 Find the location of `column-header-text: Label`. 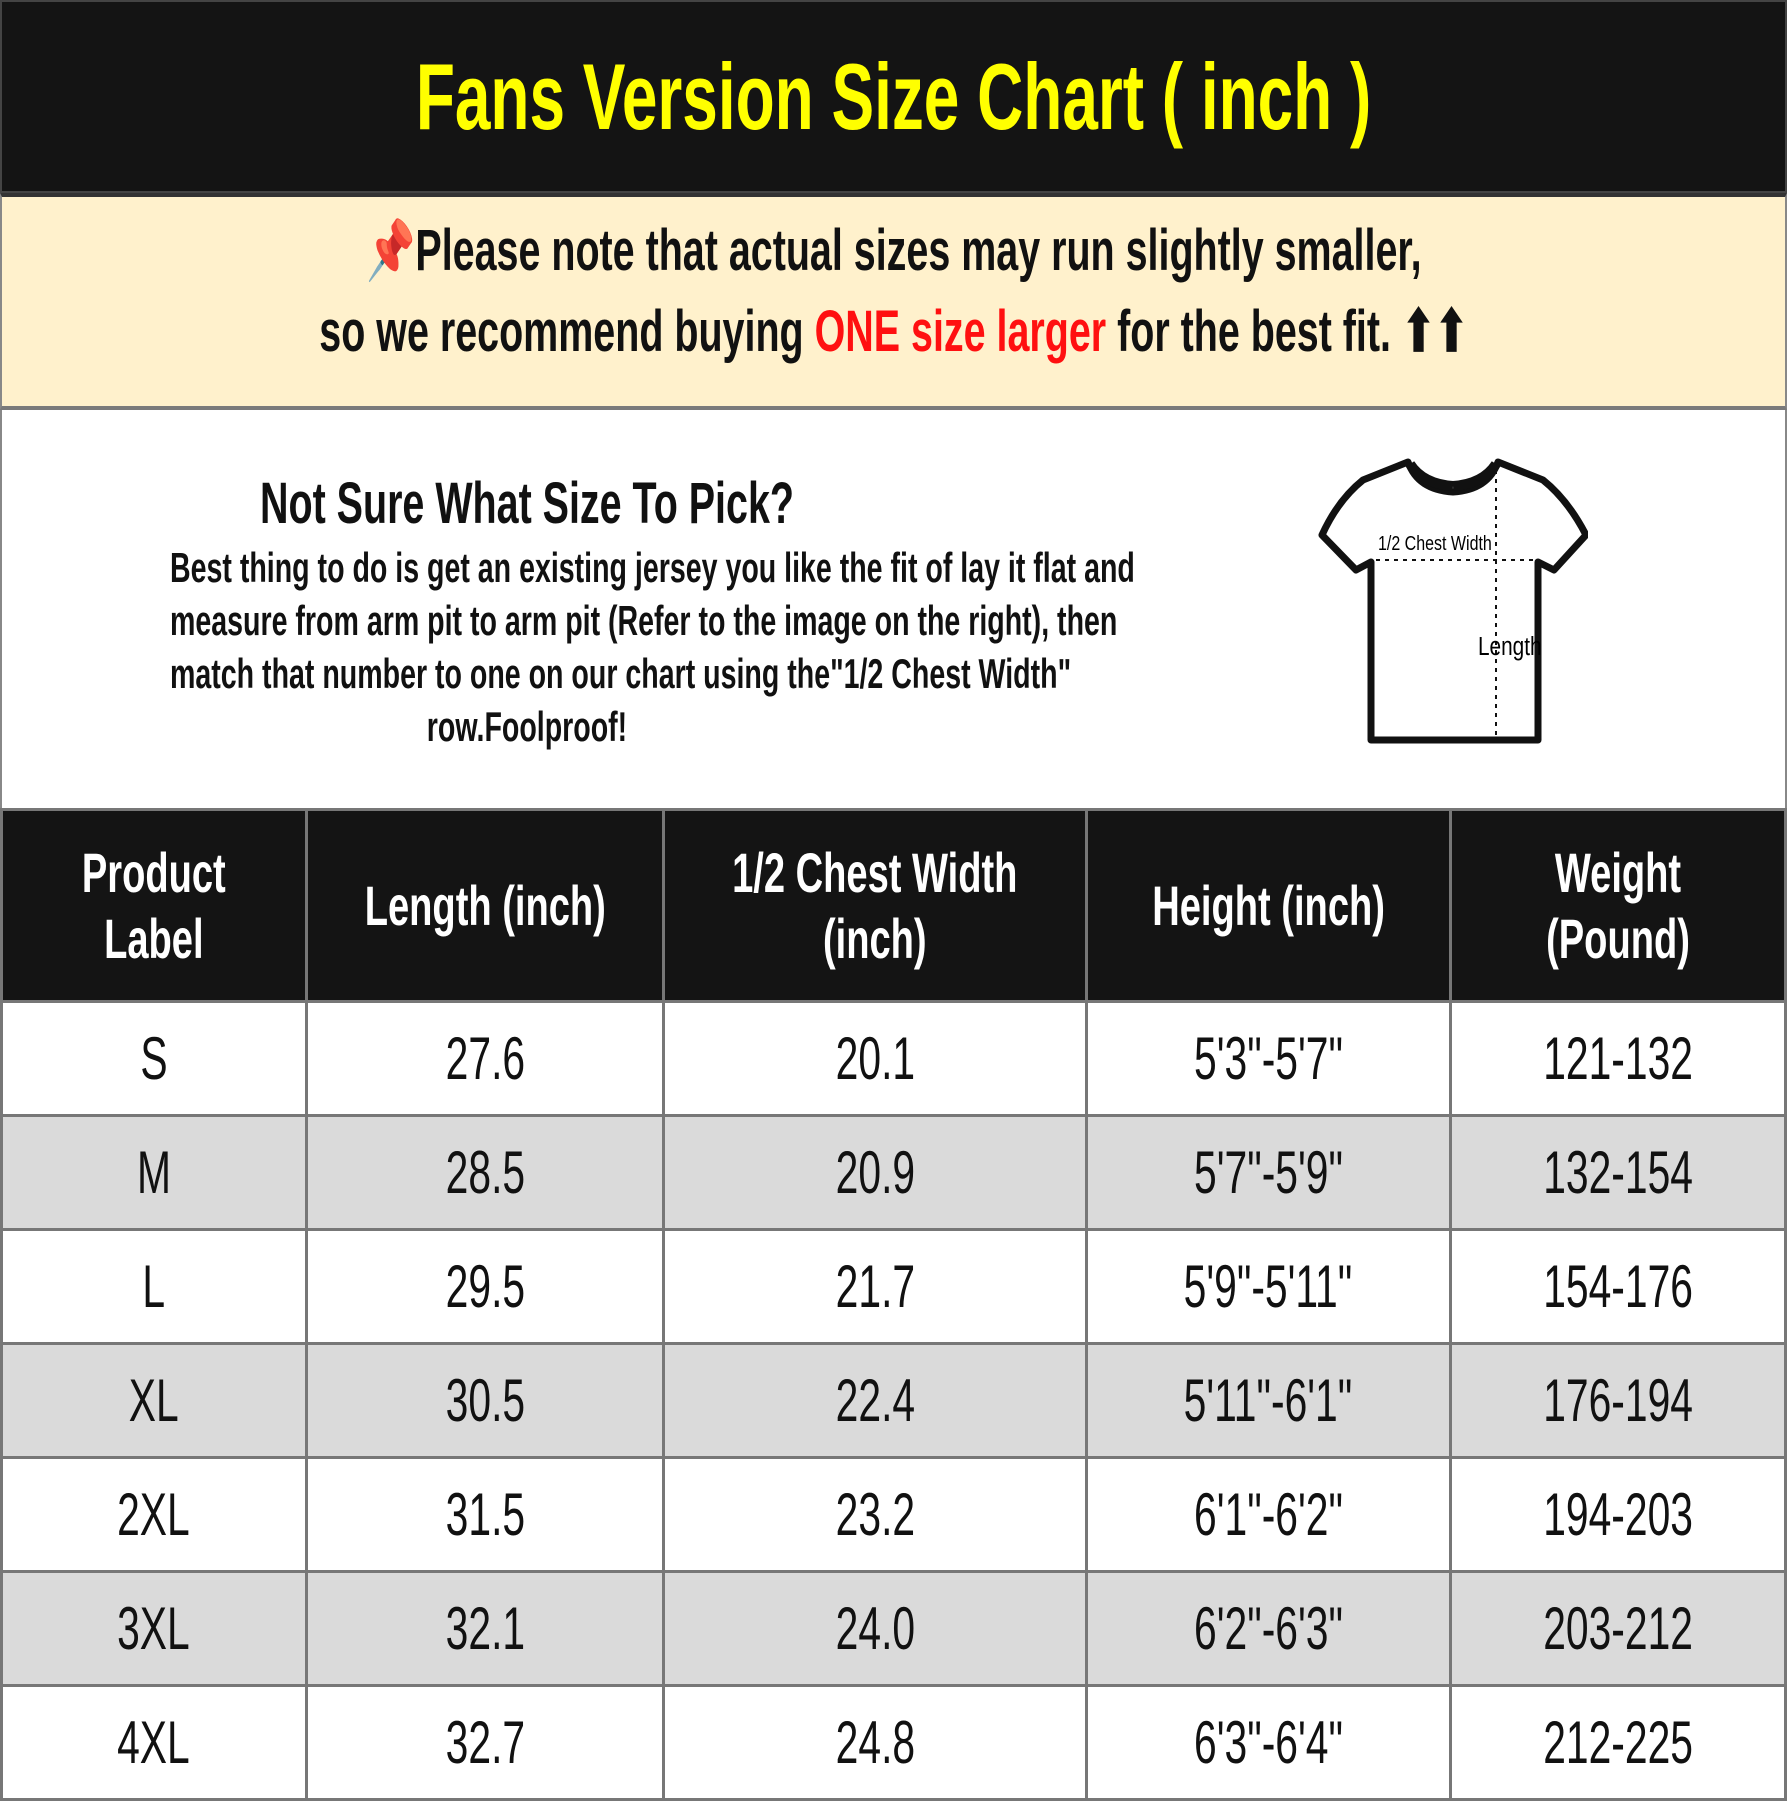

column-header-text: Label is located at coordinates (154, 938).